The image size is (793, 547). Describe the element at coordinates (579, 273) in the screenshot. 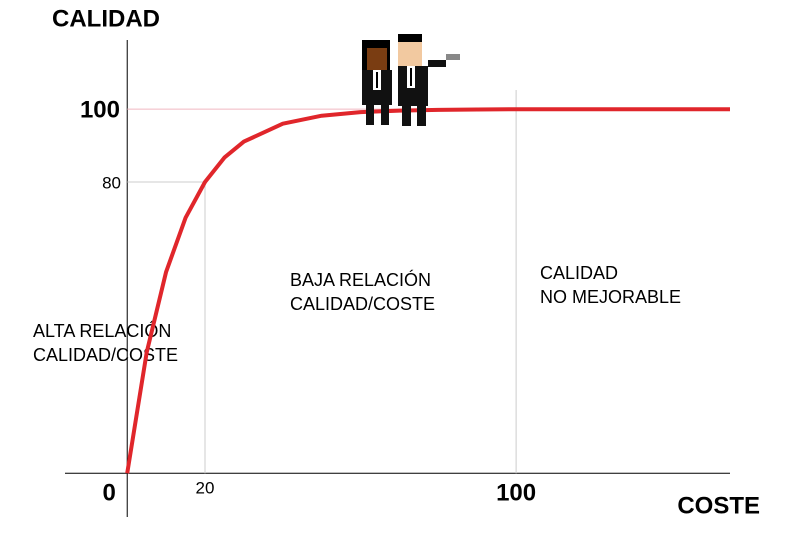

I see `annotation: CALIDAD` at that location.